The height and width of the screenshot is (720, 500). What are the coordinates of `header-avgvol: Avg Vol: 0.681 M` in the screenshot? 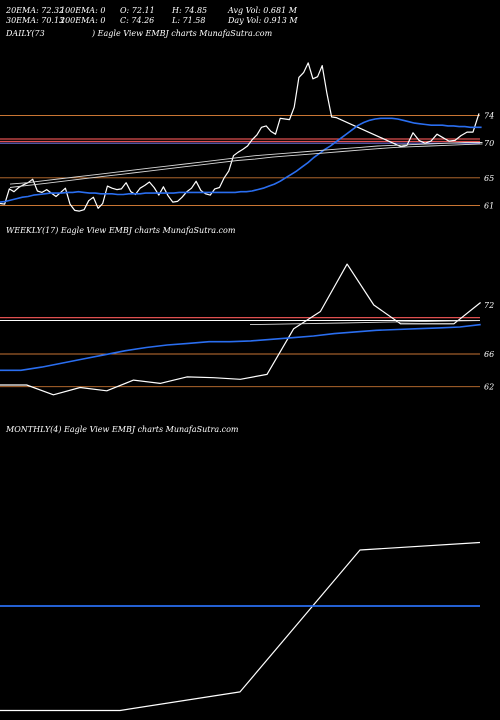 It's located at (262, 10).